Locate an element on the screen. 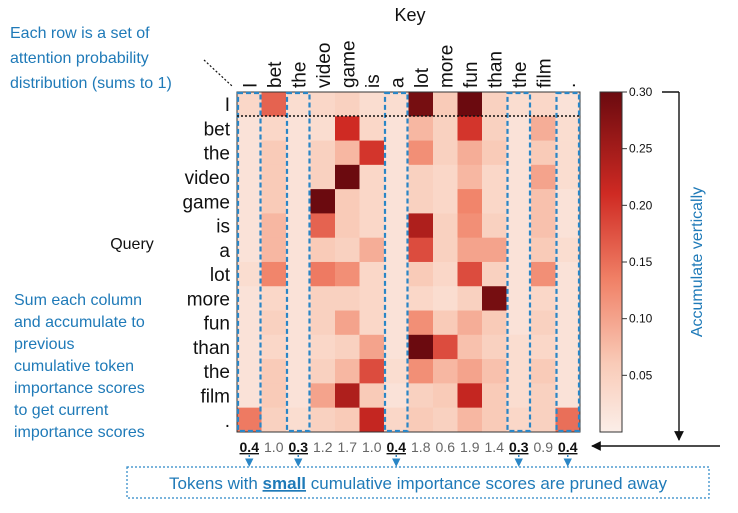  top-note-line: distribution (sums to 1) is located at coordinates (91, 83).